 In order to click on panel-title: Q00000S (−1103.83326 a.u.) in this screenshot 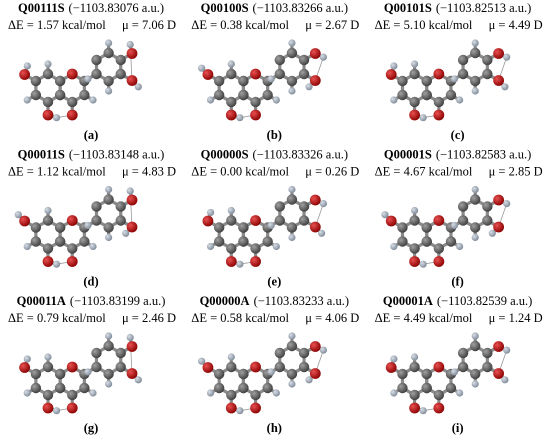, I will do `click(274, 154)`.